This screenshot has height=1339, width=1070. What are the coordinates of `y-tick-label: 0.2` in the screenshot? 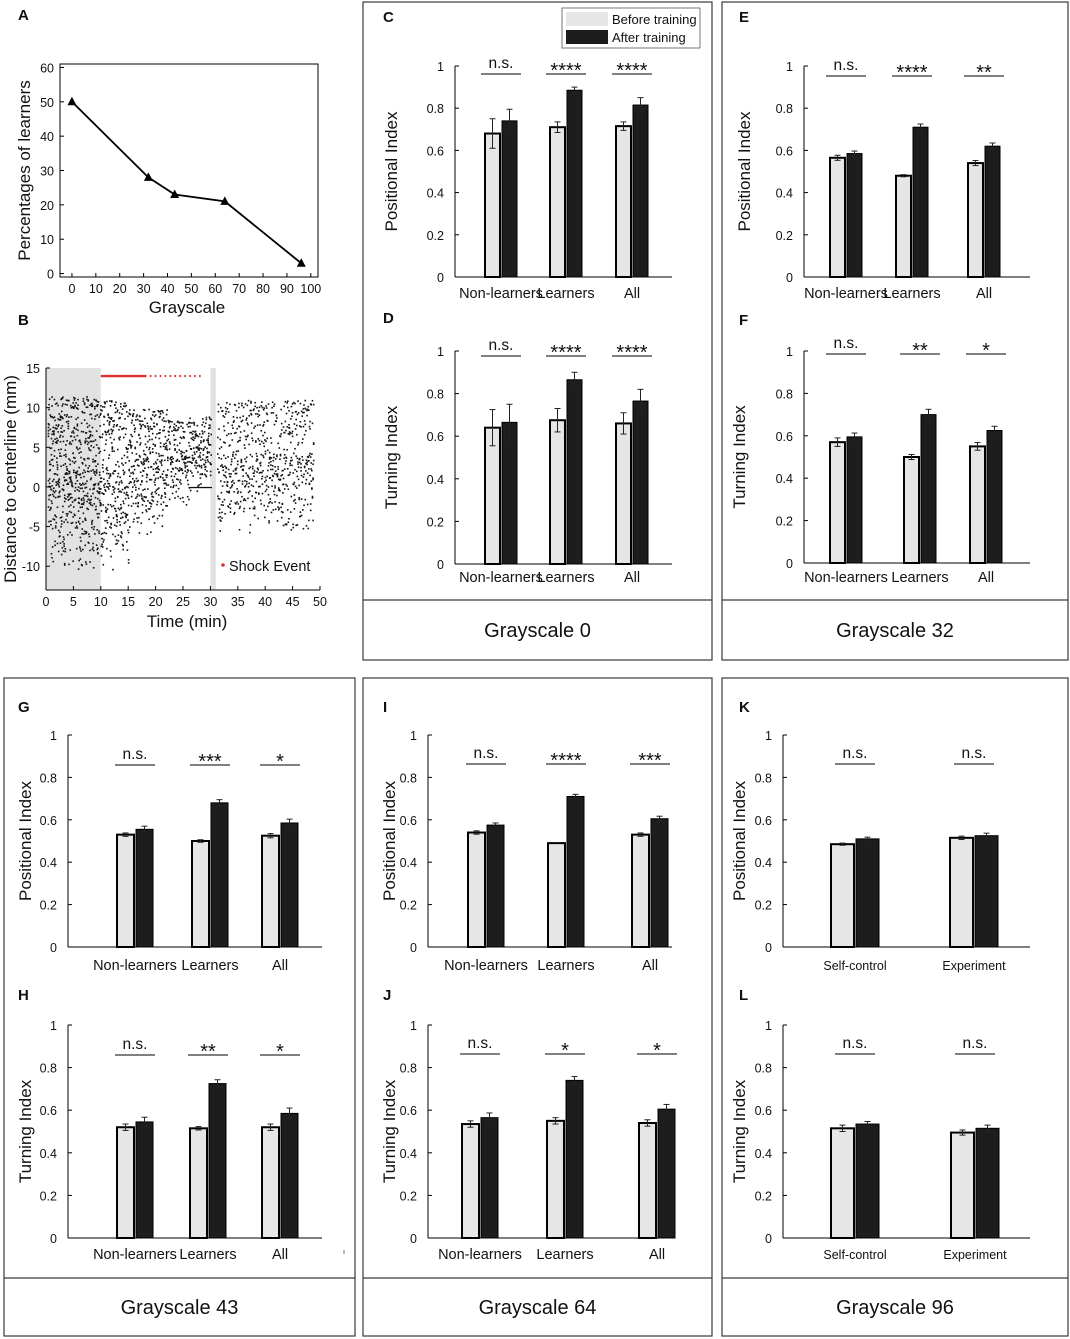 It's located at (435, 236).